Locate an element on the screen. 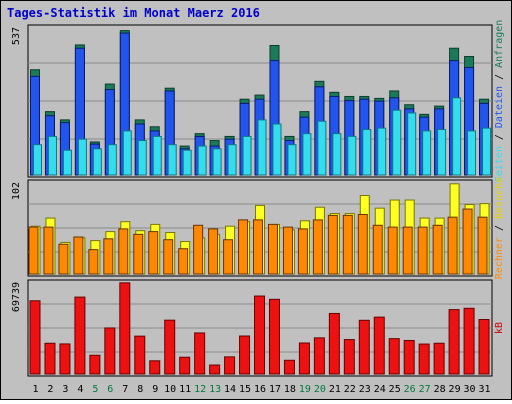 This screenshot has height=404, width=512. middle-series-label: Rechner / Besuche is located at coordinates (499, 228).